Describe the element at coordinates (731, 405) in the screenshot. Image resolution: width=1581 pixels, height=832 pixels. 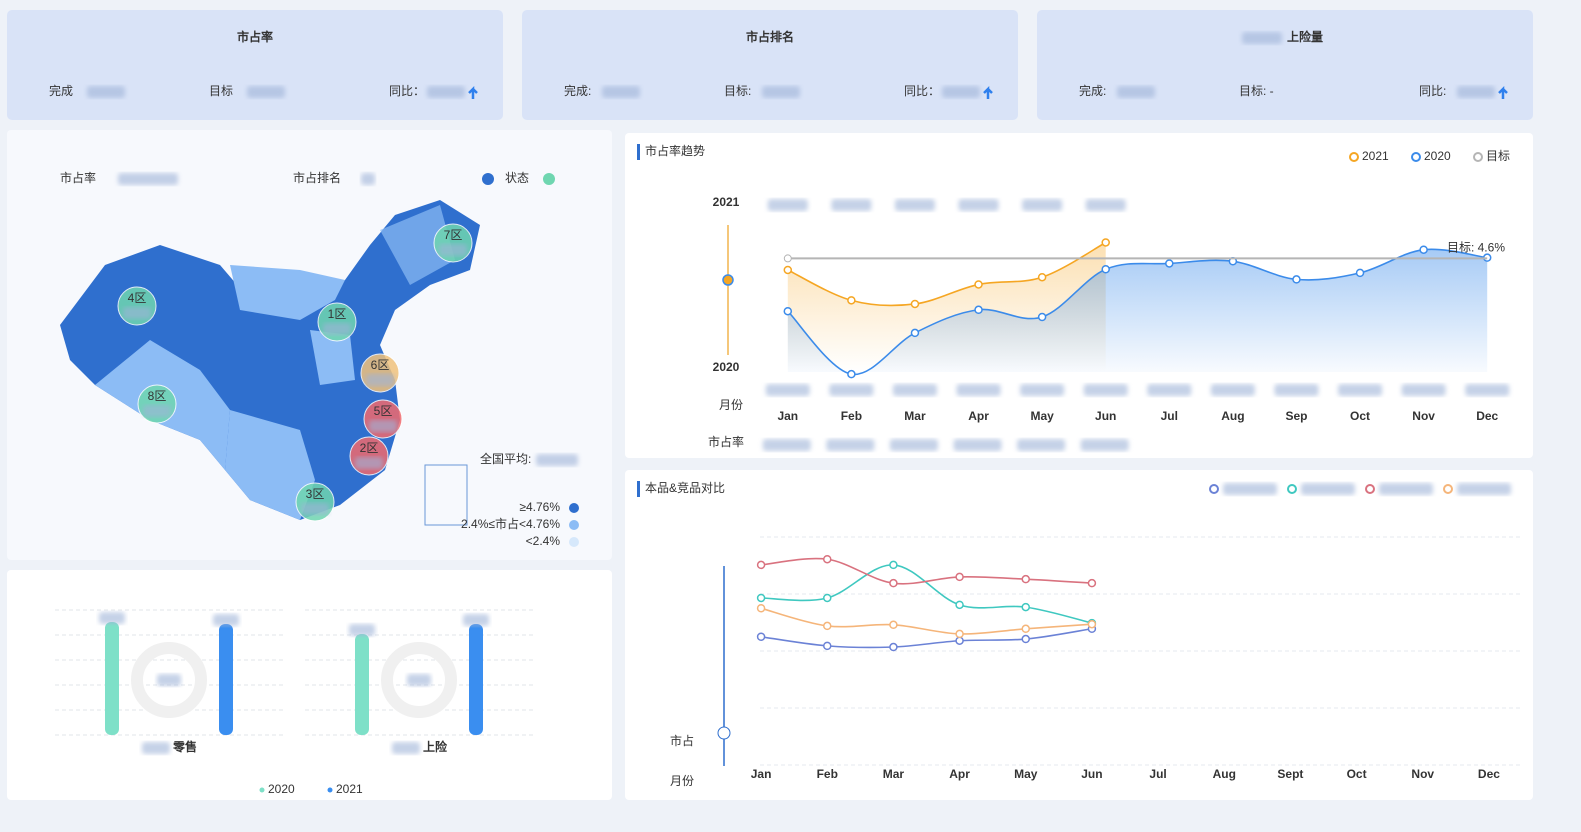
I see `slider-label: 月份` at that location.